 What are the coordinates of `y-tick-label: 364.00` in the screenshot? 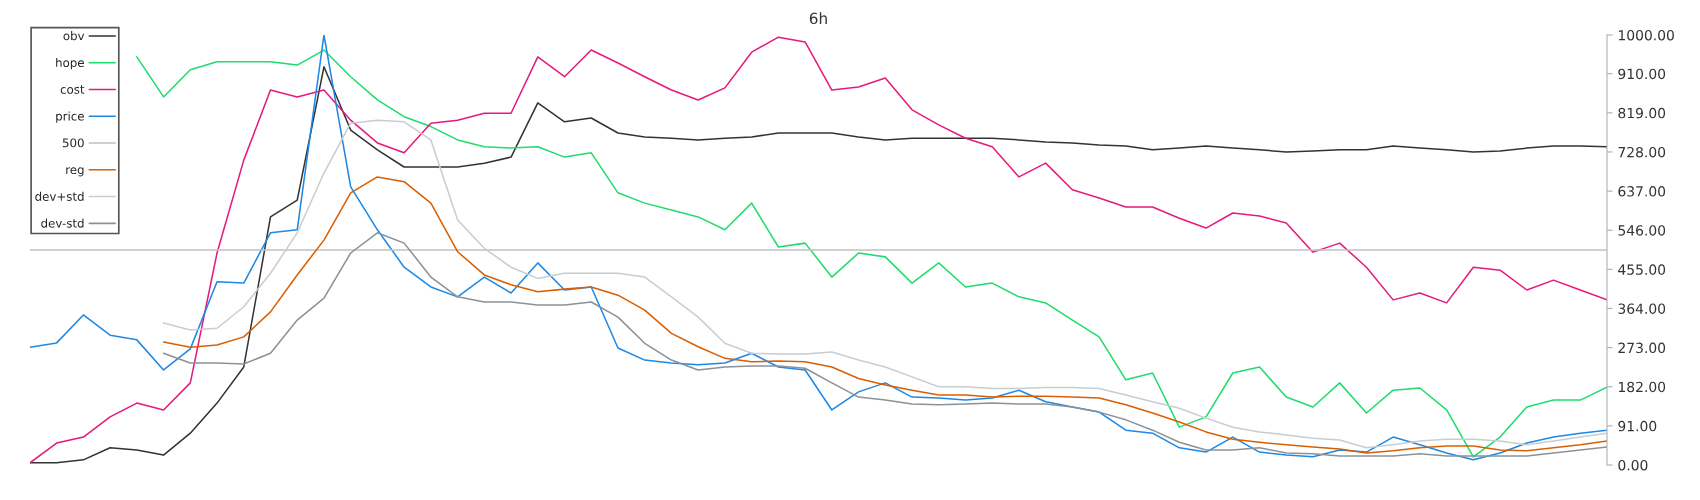 It's located at (1642, 308).